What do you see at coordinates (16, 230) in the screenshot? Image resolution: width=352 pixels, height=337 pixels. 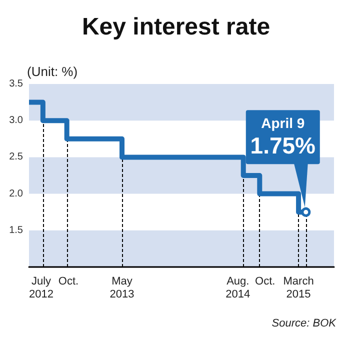 I see `y-tick-label: 1.5` at bounding box center [16, 230].